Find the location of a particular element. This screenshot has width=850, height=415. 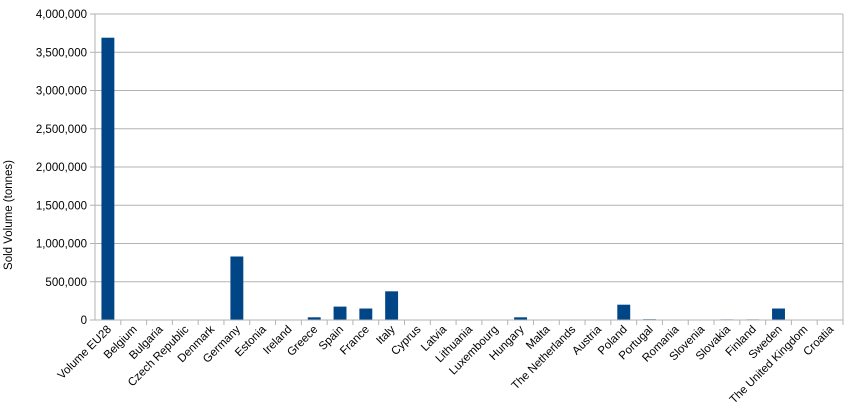

bar-volume-eu28 is located at coordinates (108, 179).